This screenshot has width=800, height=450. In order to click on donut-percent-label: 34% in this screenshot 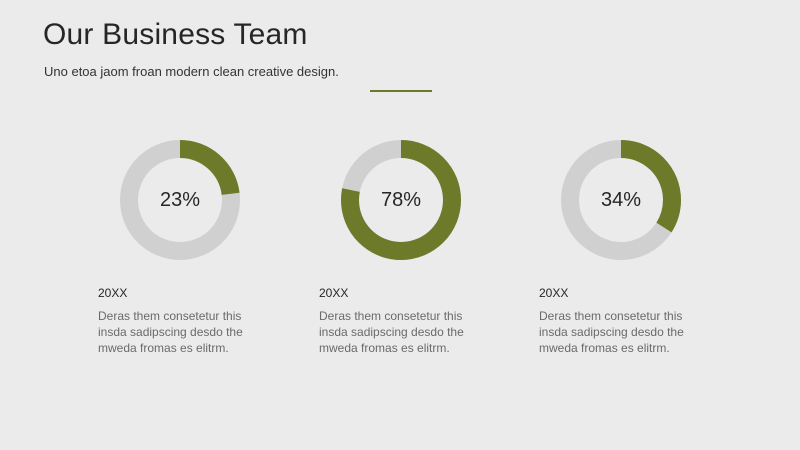, I will do `click(621, 199)`.